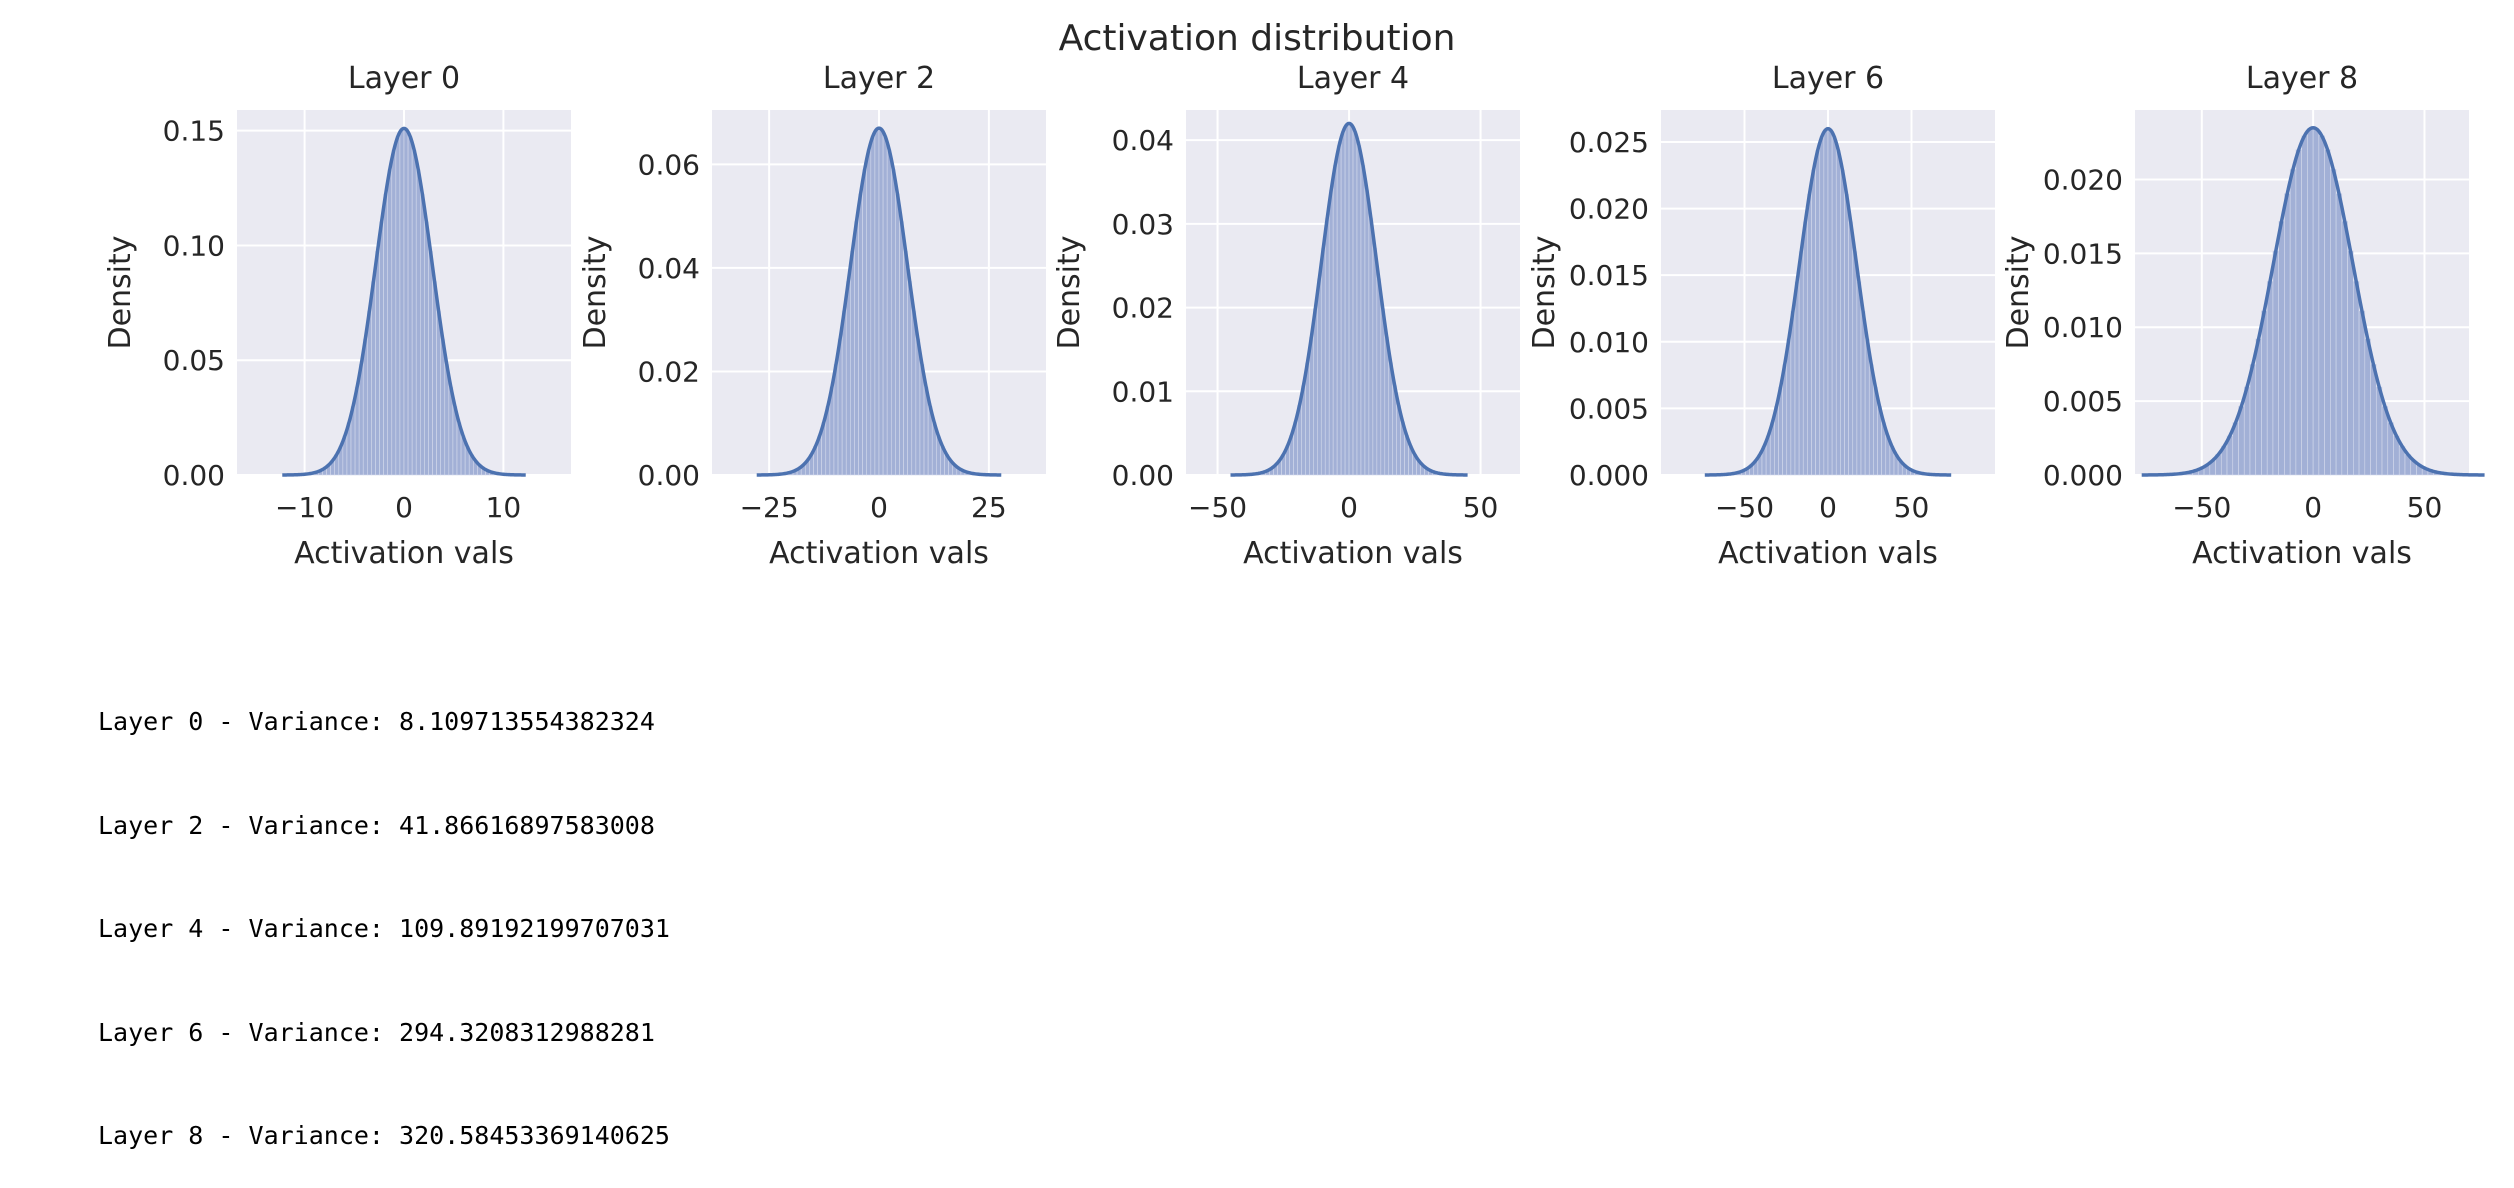 This screenshot has height=1188, width=2514. What do you see at coordinates (404, 78) in the screenshot?
I see `subplot-title: Layer 0` at bounding box center [404, 78].